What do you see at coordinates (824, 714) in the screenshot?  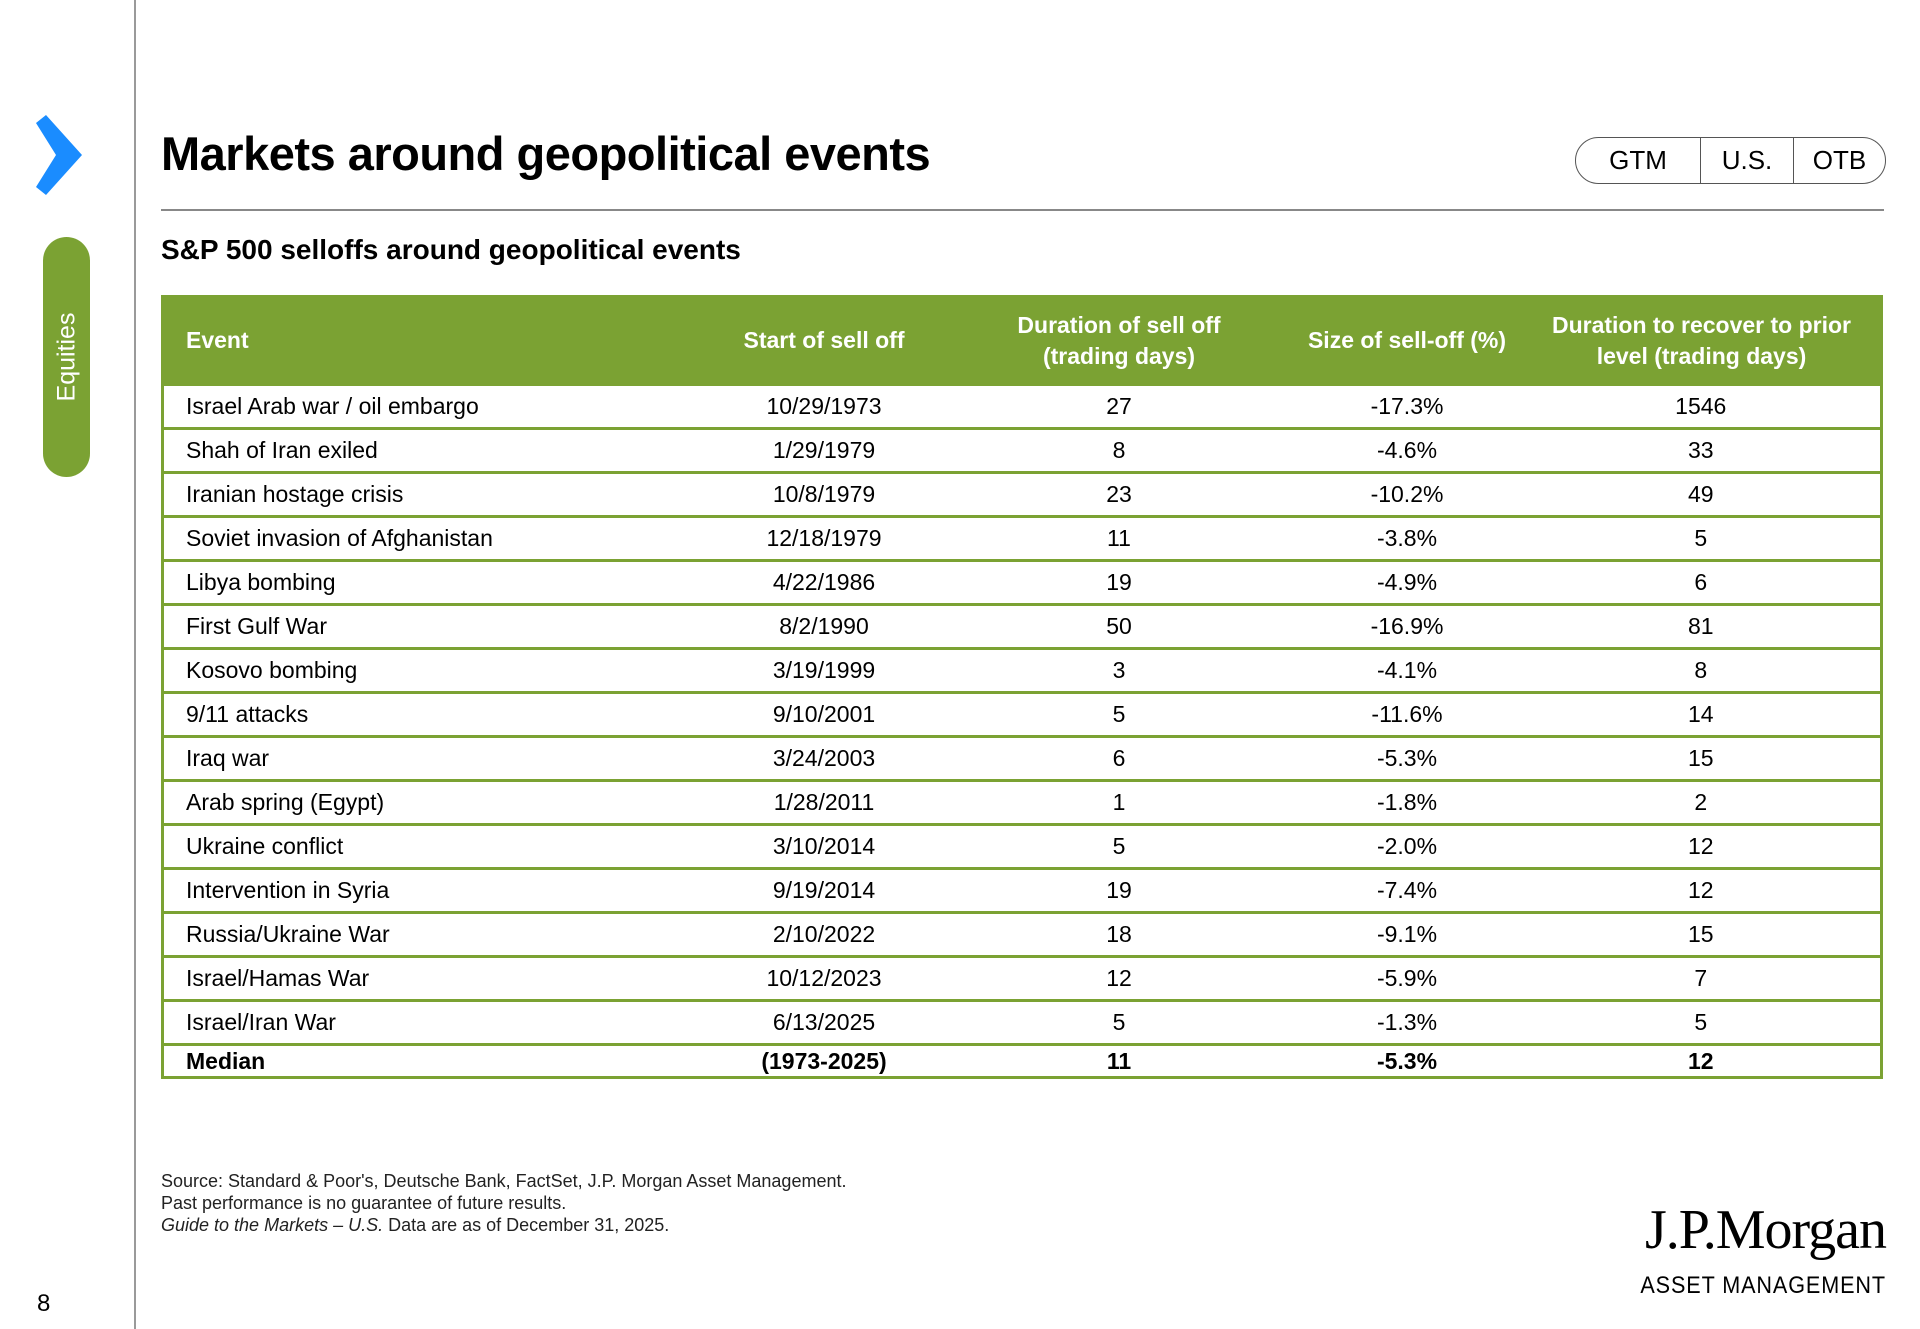 I see `cell-start: 9/10/2001` at bounding box center [824, 714].